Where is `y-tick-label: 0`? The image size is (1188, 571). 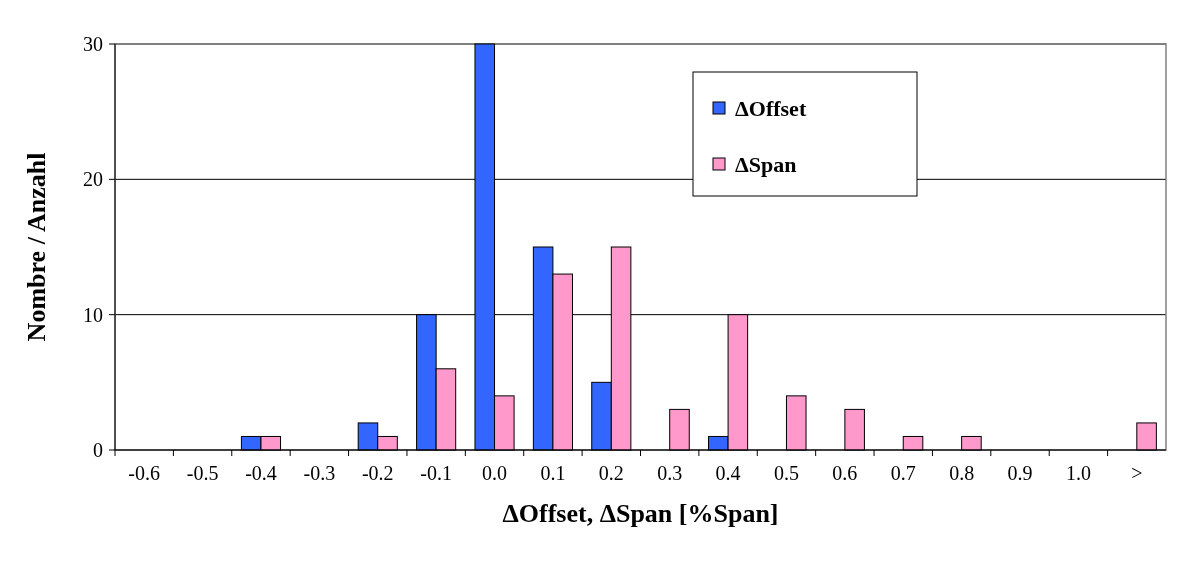
y-tick-label: 0 is located at coordinates (98, 450).